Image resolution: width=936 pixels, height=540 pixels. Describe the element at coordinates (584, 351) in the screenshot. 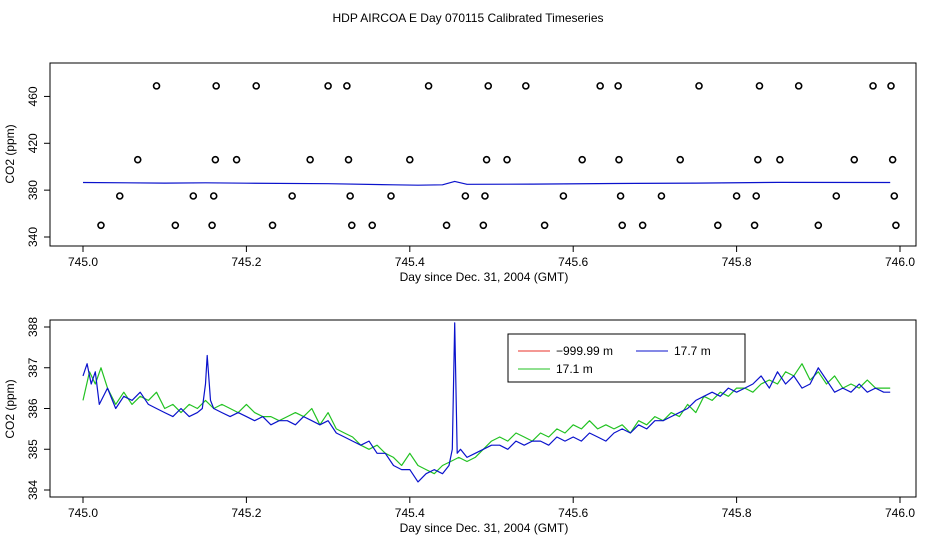

I see `legend-label-red: −999.99 m` at that location.